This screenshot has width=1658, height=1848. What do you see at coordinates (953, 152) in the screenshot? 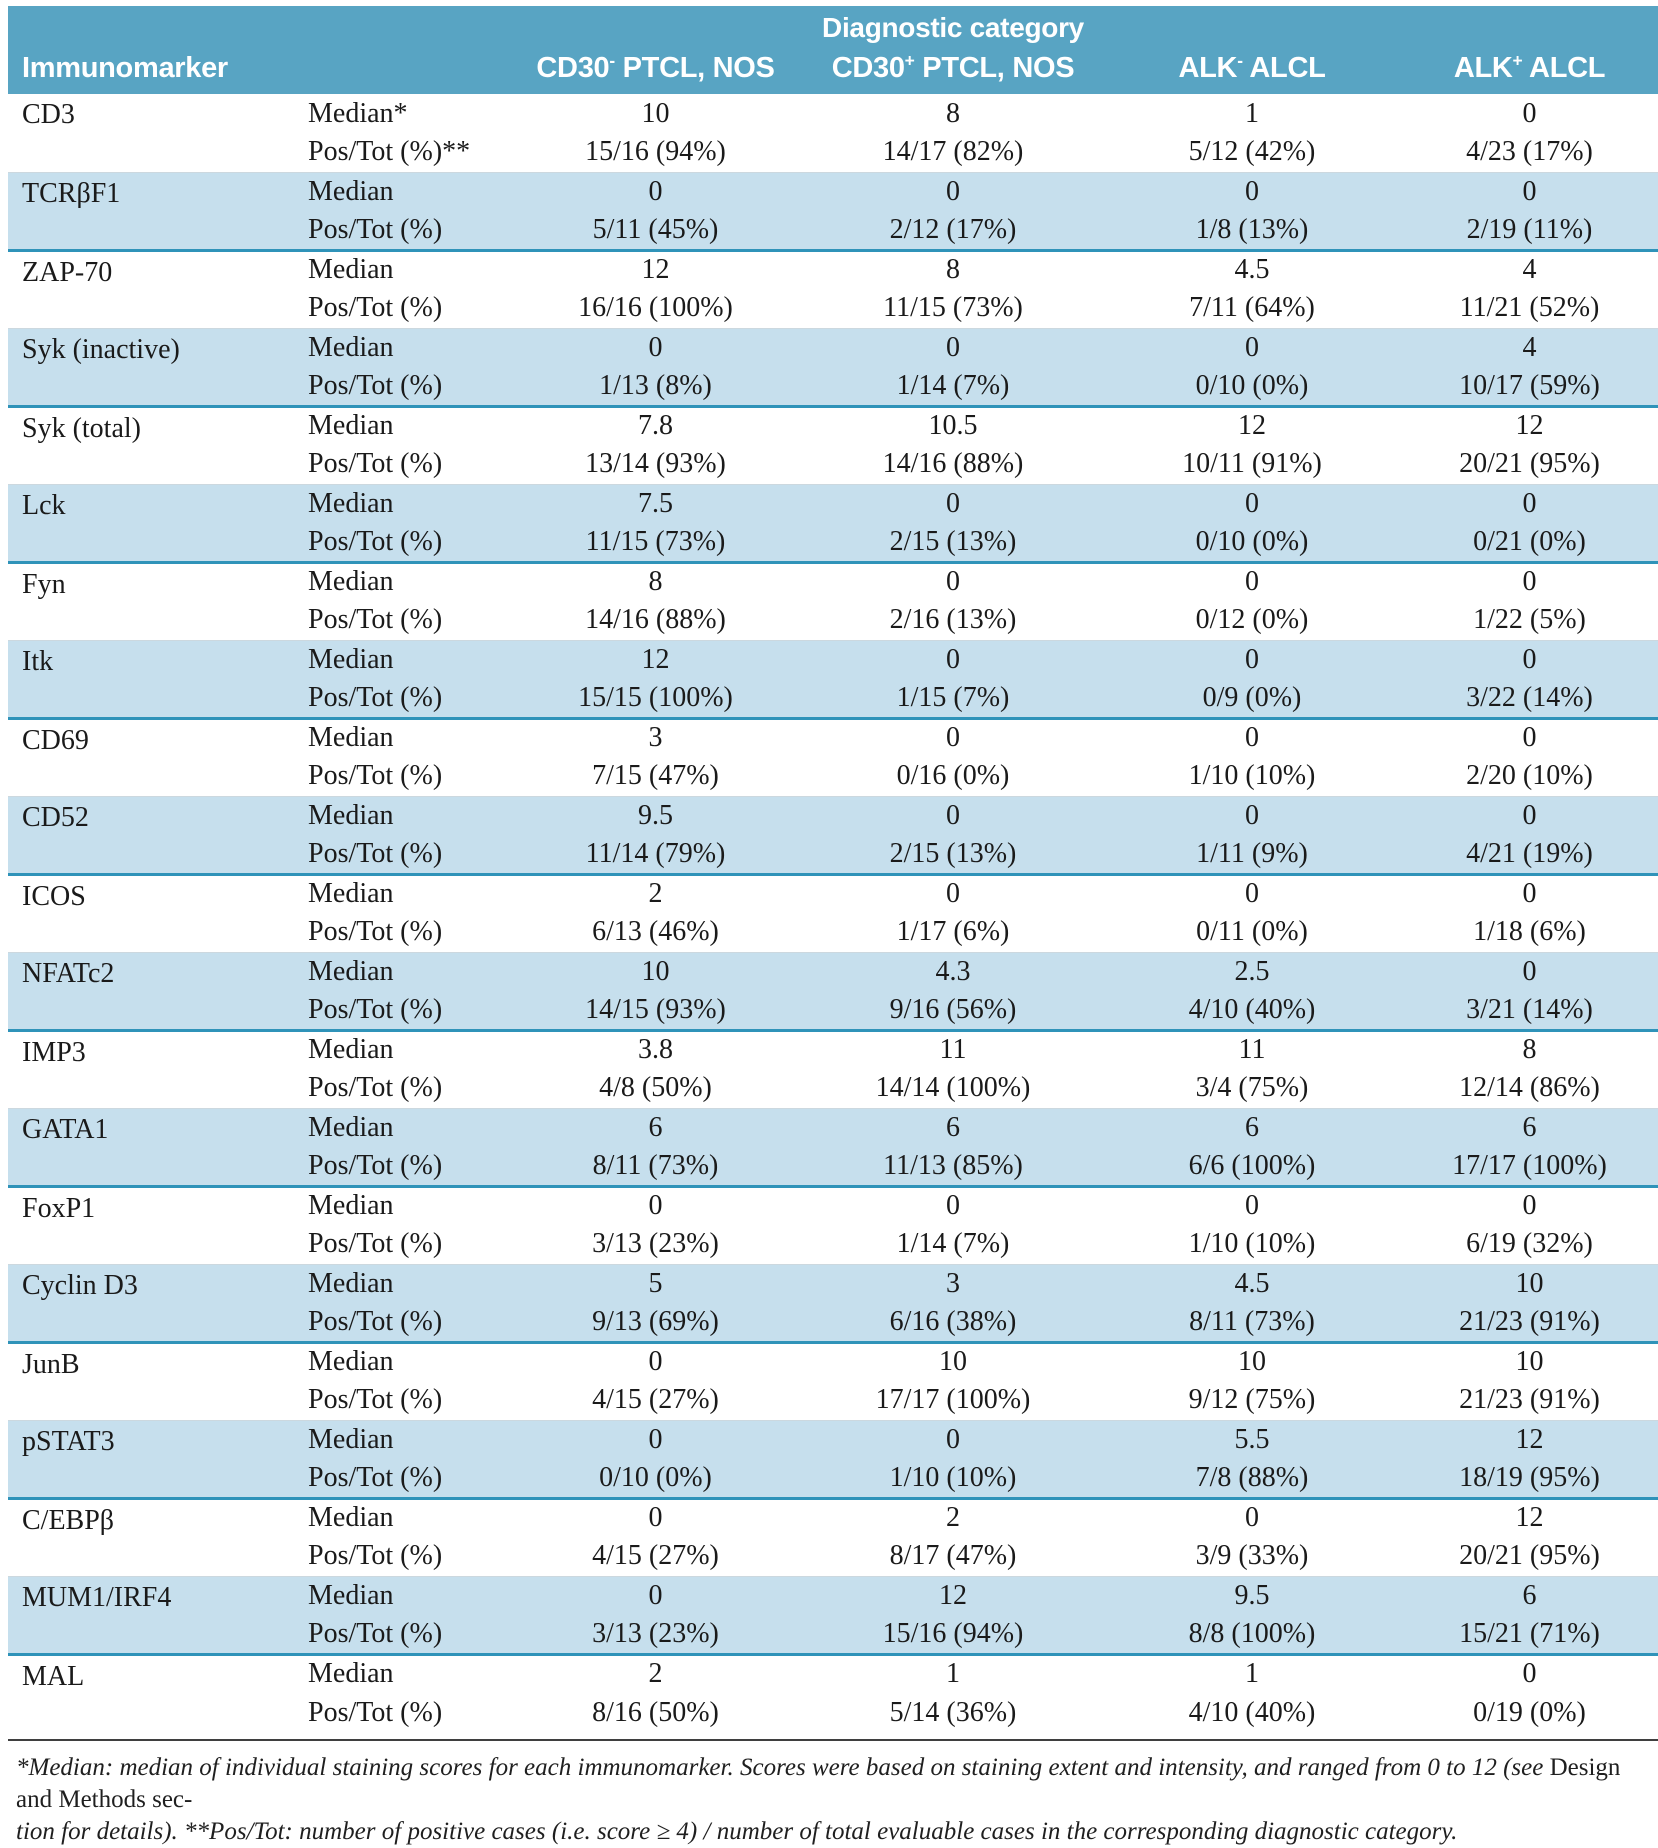
I see `postot-value: 14/17 (82%)` at bounding box center [953, 152].